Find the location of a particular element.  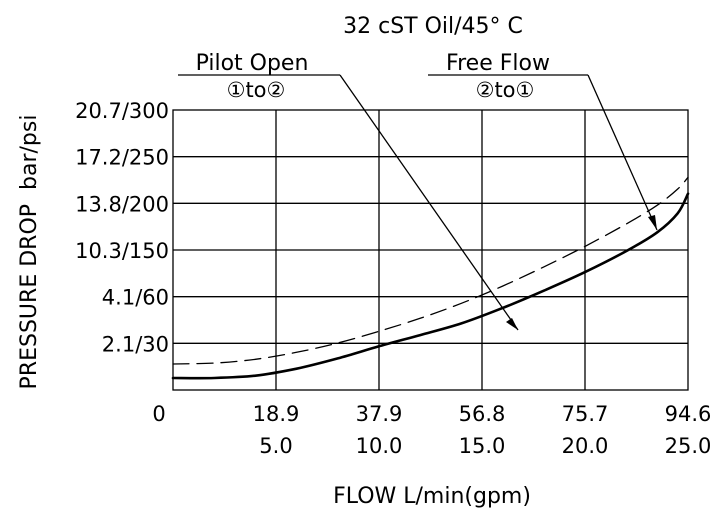

x-tick-label-lmin: 18.9 is located at coordinates (276, 414).